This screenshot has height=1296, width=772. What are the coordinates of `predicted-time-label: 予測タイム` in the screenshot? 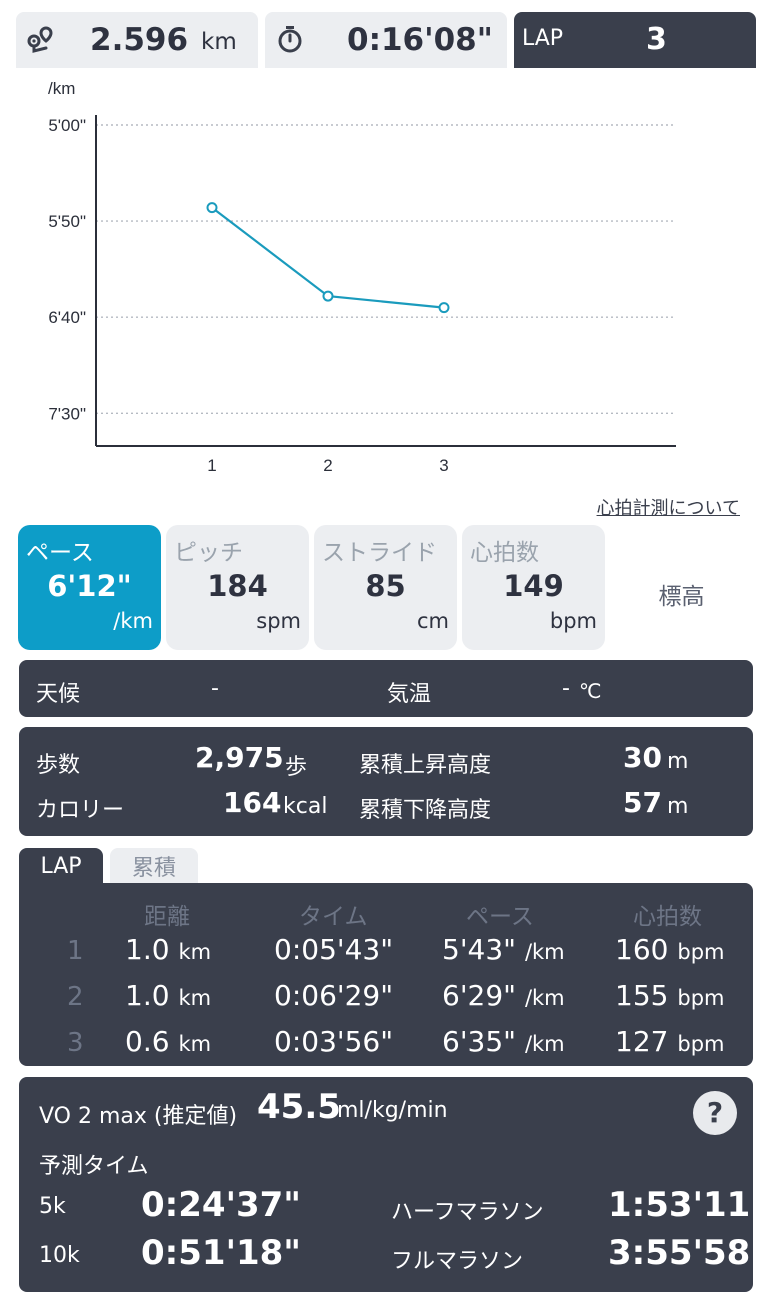 It's located at (94, 1166).